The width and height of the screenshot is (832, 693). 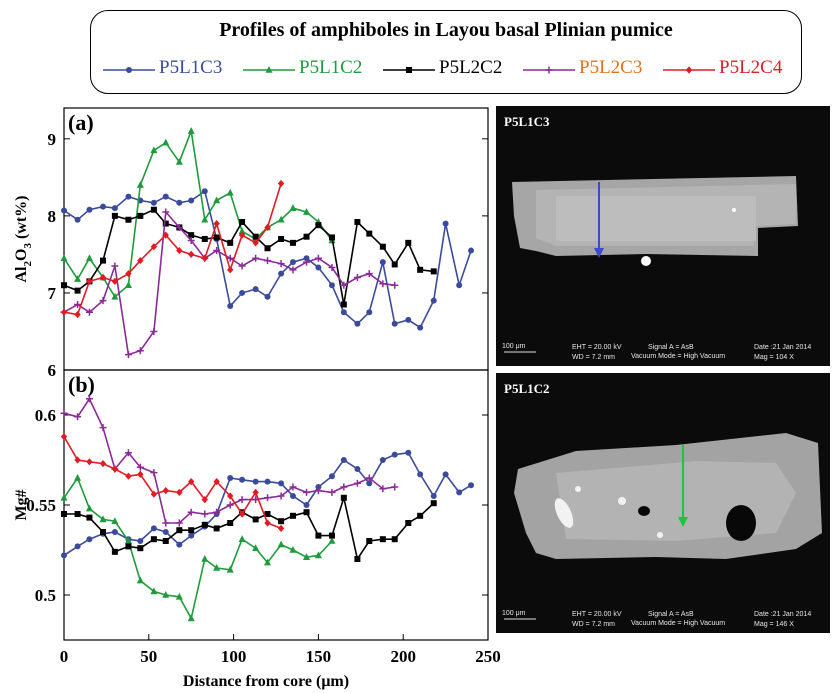 I want to click on y-tick-label: 0.5, so click(x=45, y=595).